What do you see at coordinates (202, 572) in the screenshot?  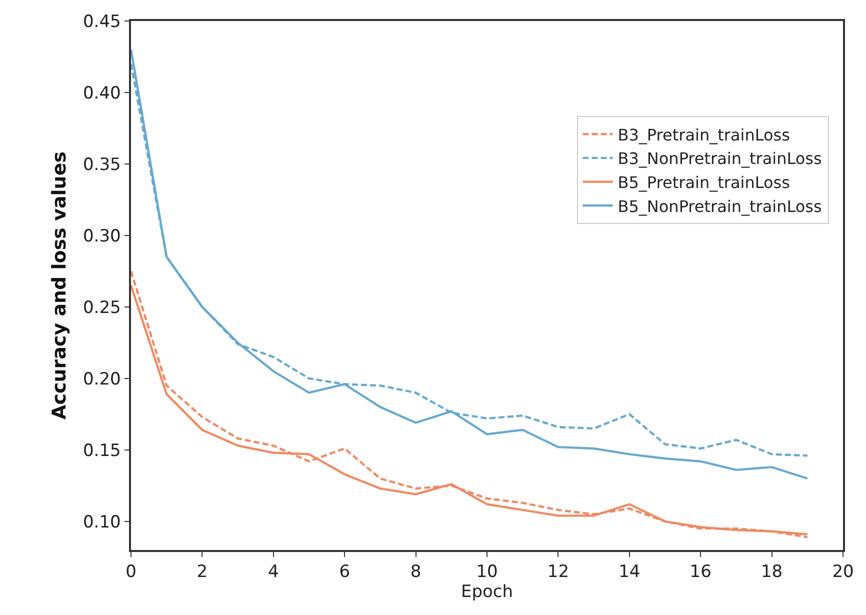 I see `x-tick-label: 2` at bounding box center [202, 572].